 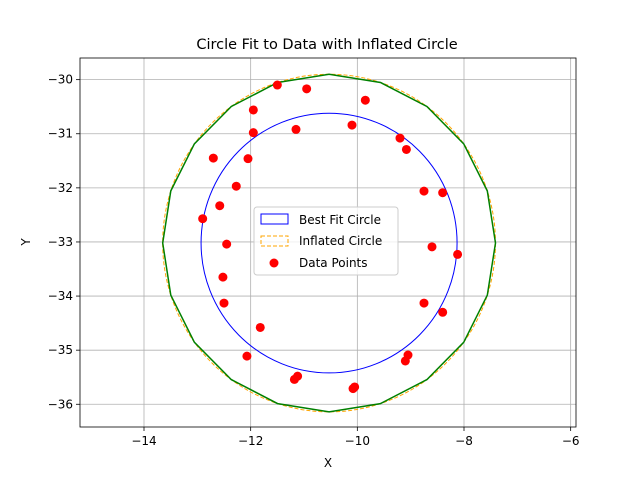 I want to click on legend-swatch-inflated-circle, so click(x=274, y=241).